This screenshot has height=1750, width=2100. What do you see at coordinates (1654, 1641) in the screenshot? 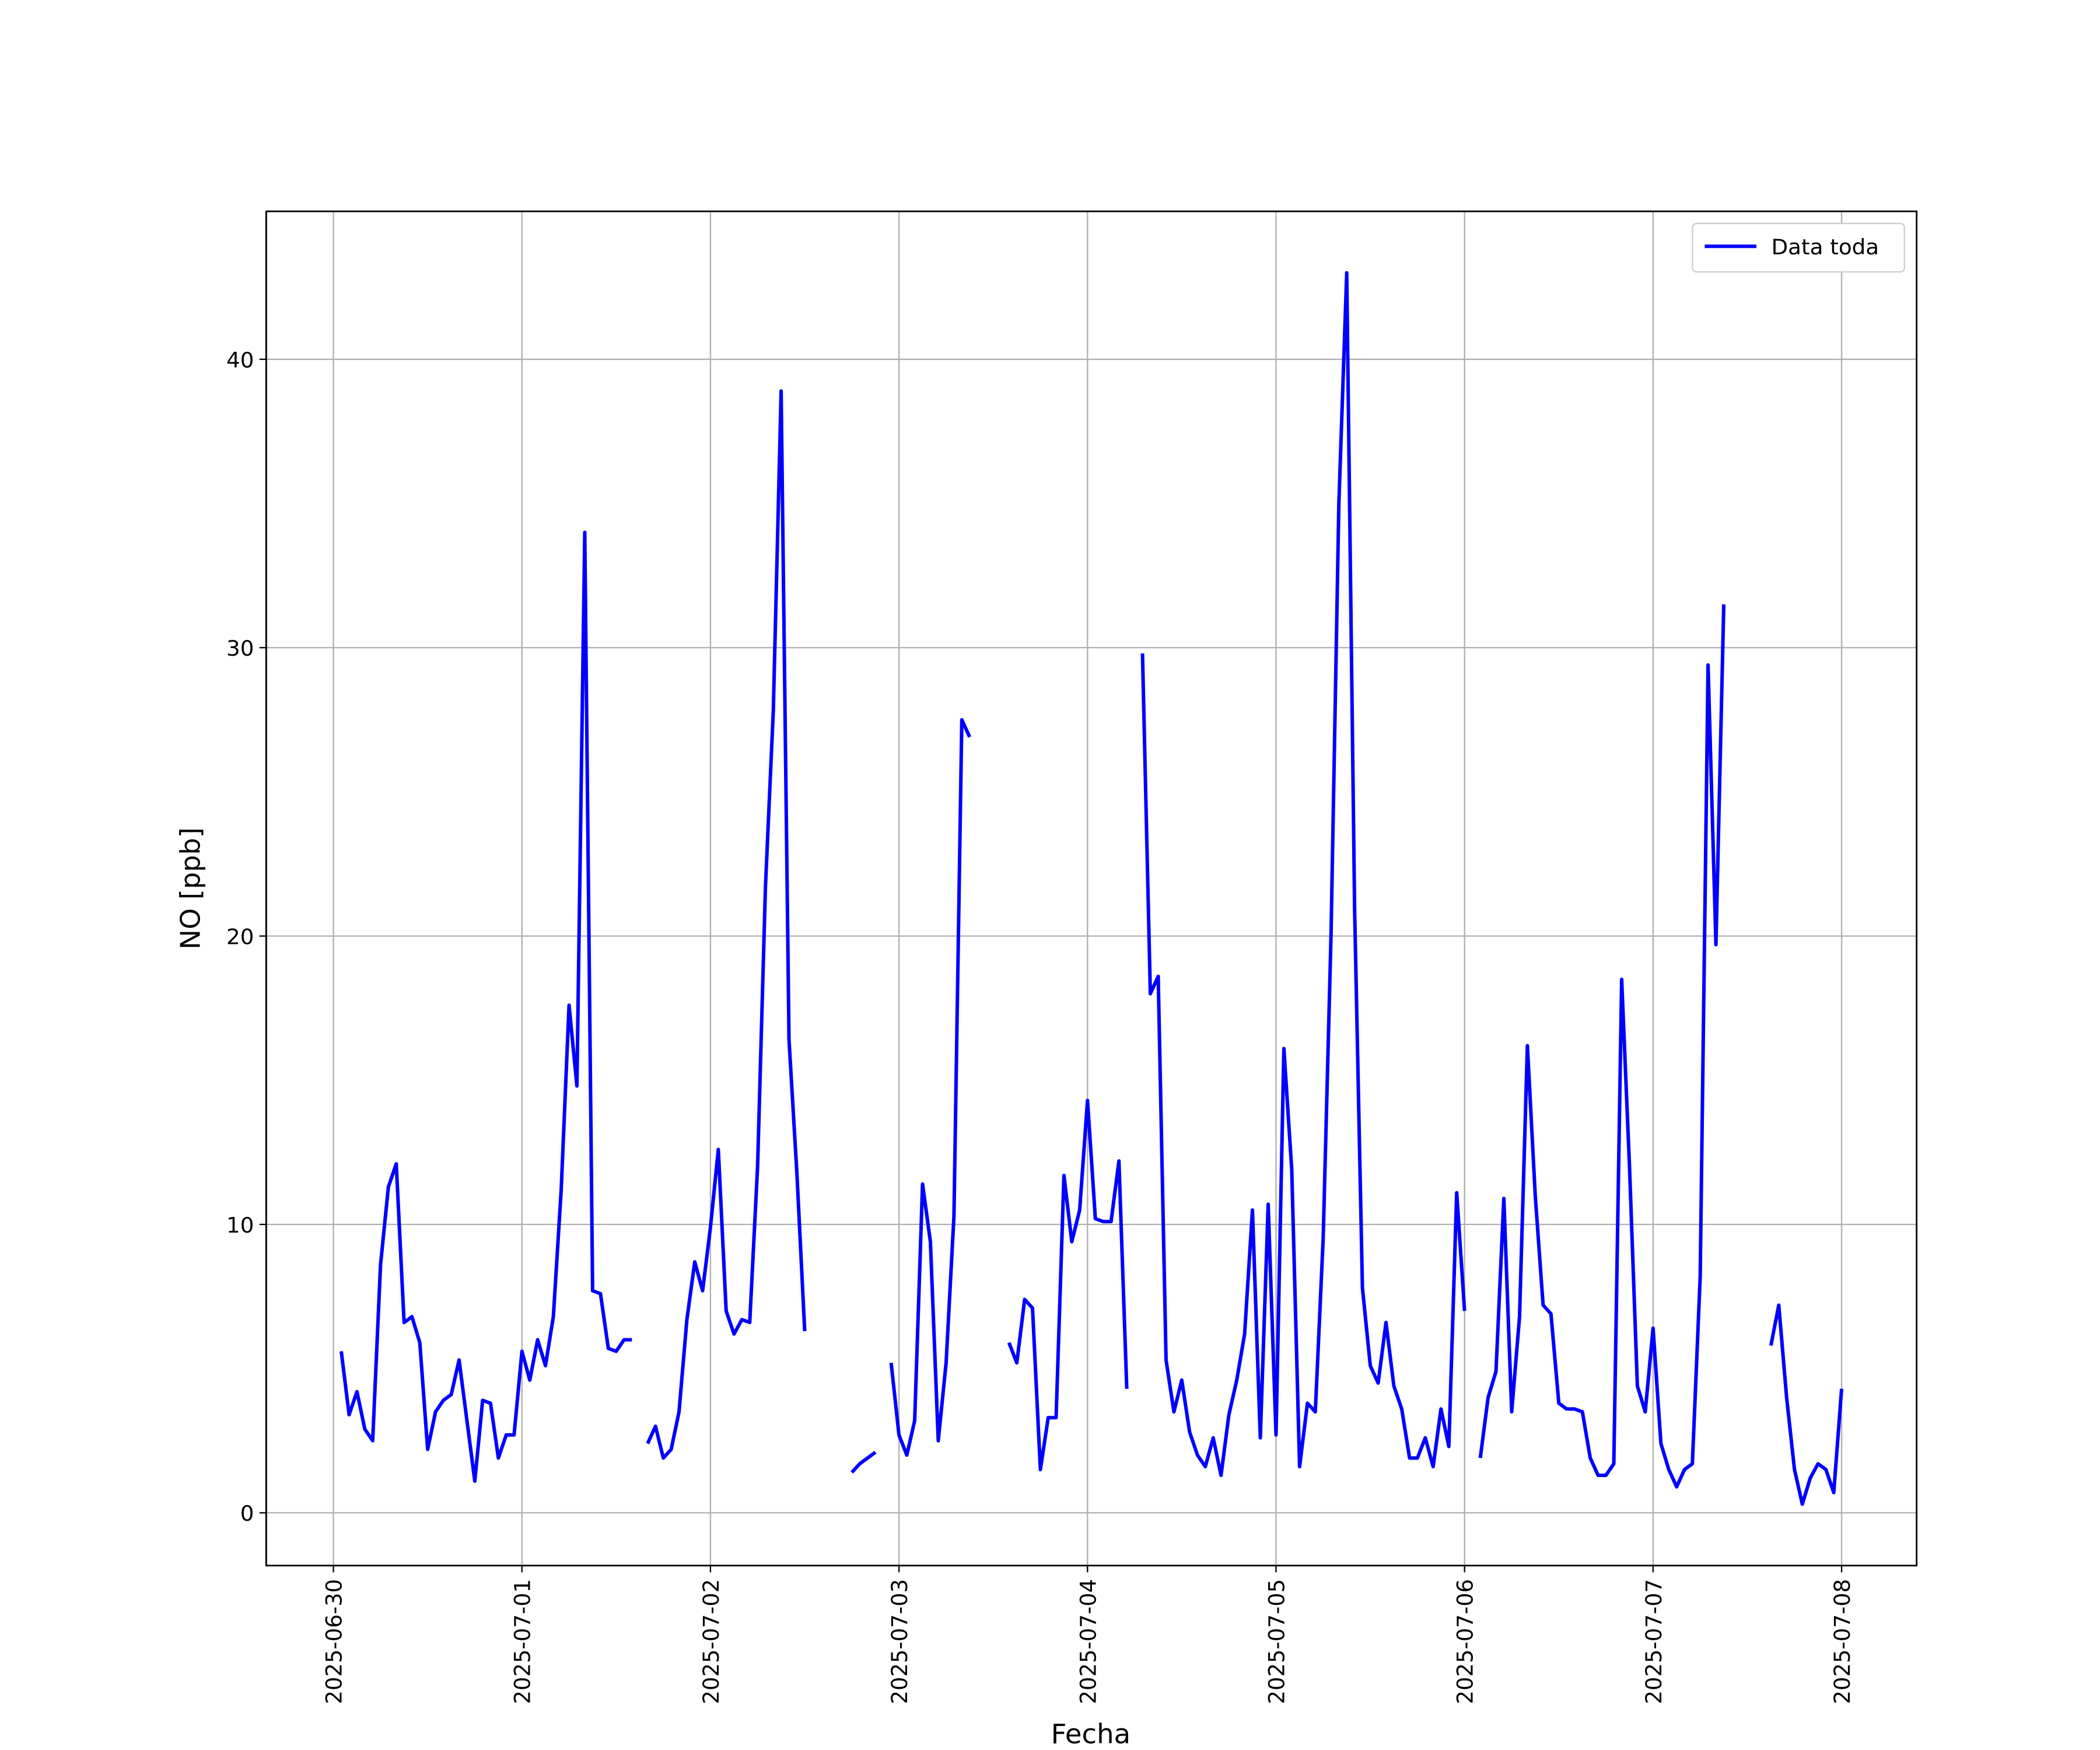
I see `x-tick-label: 2025-07-07` at bounding box center [1654, 1641].